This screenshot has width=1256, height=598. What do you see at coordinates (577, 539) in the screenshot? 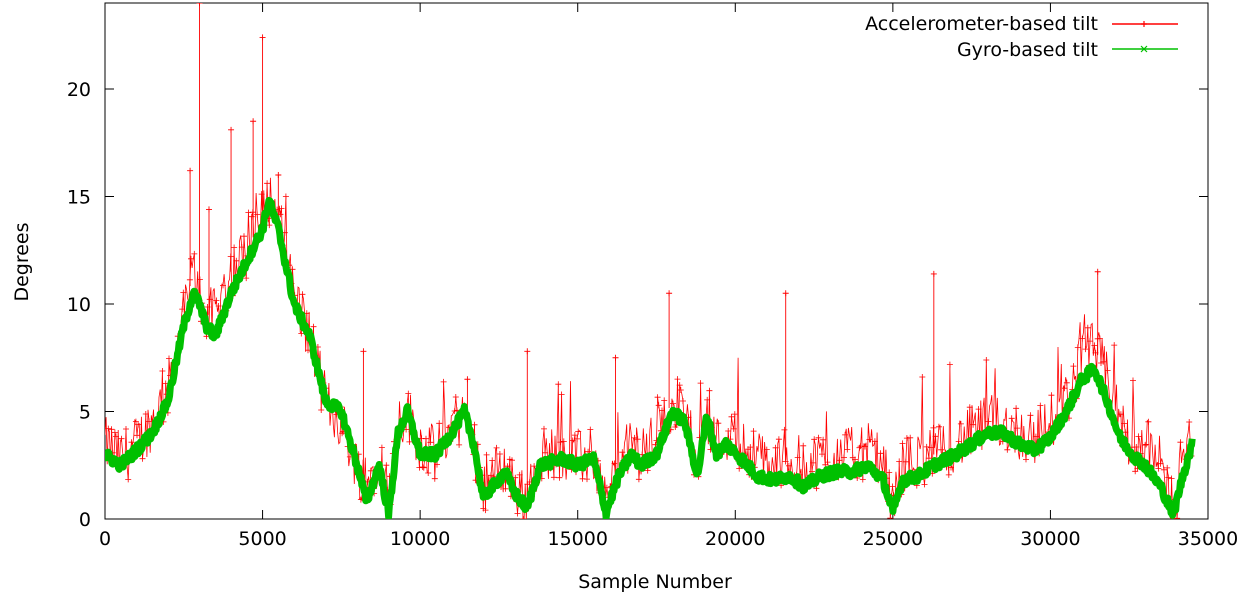
I see `x-tick-label: 15000` at bounding box center [577, 539].